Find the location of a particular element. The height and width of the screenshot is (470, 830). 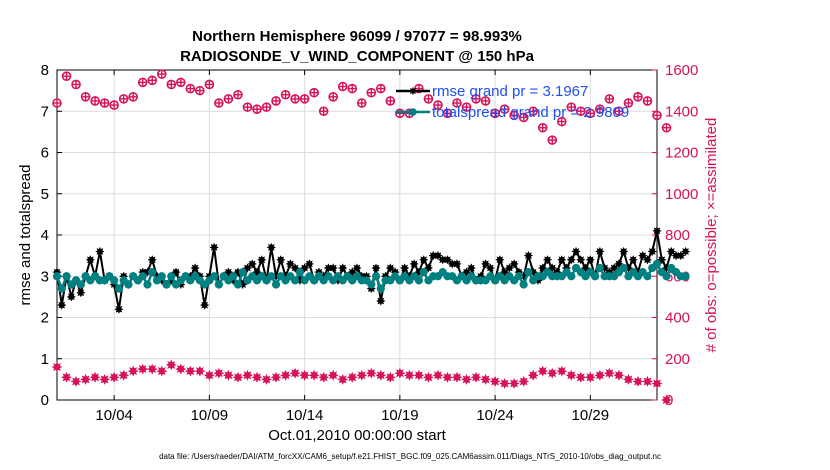

x-tick-label: 10/09 is located at coordinates (210, 415).